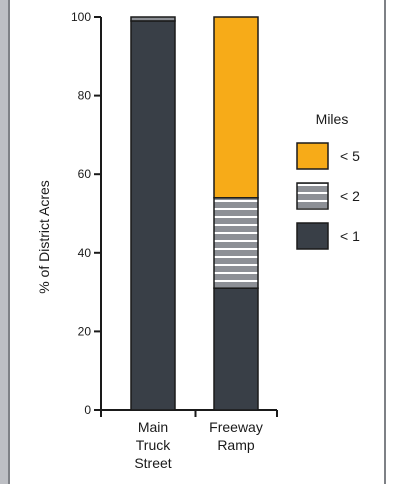 The height and width of the screenshot is (484, 394). Describe the element at coordinates (85, 253) in the screenshot. I see `y-tick-label-40: 40` at that location.